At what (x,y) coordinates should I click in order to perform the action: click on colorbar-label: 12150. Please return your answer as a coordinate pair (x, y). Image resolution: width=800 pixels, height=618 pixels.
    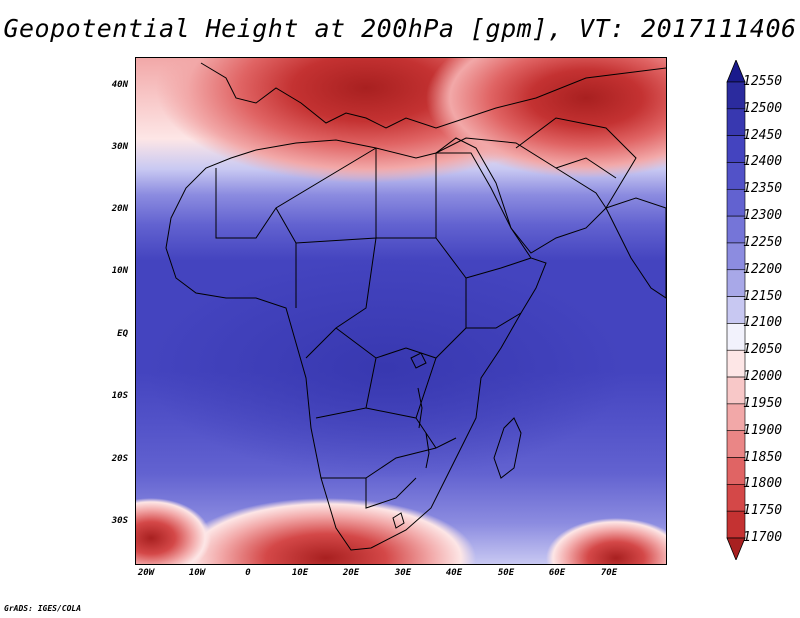
    Looking at the image, I should click on (763, 296).